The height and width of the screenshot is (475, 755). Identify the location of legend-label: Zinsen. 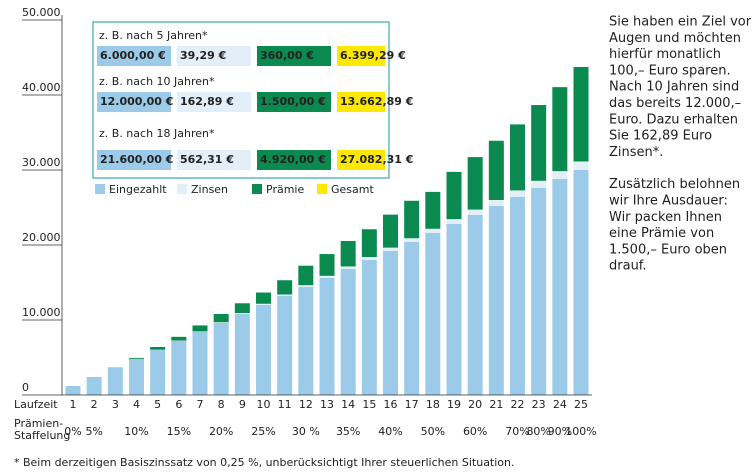
(209, 189).